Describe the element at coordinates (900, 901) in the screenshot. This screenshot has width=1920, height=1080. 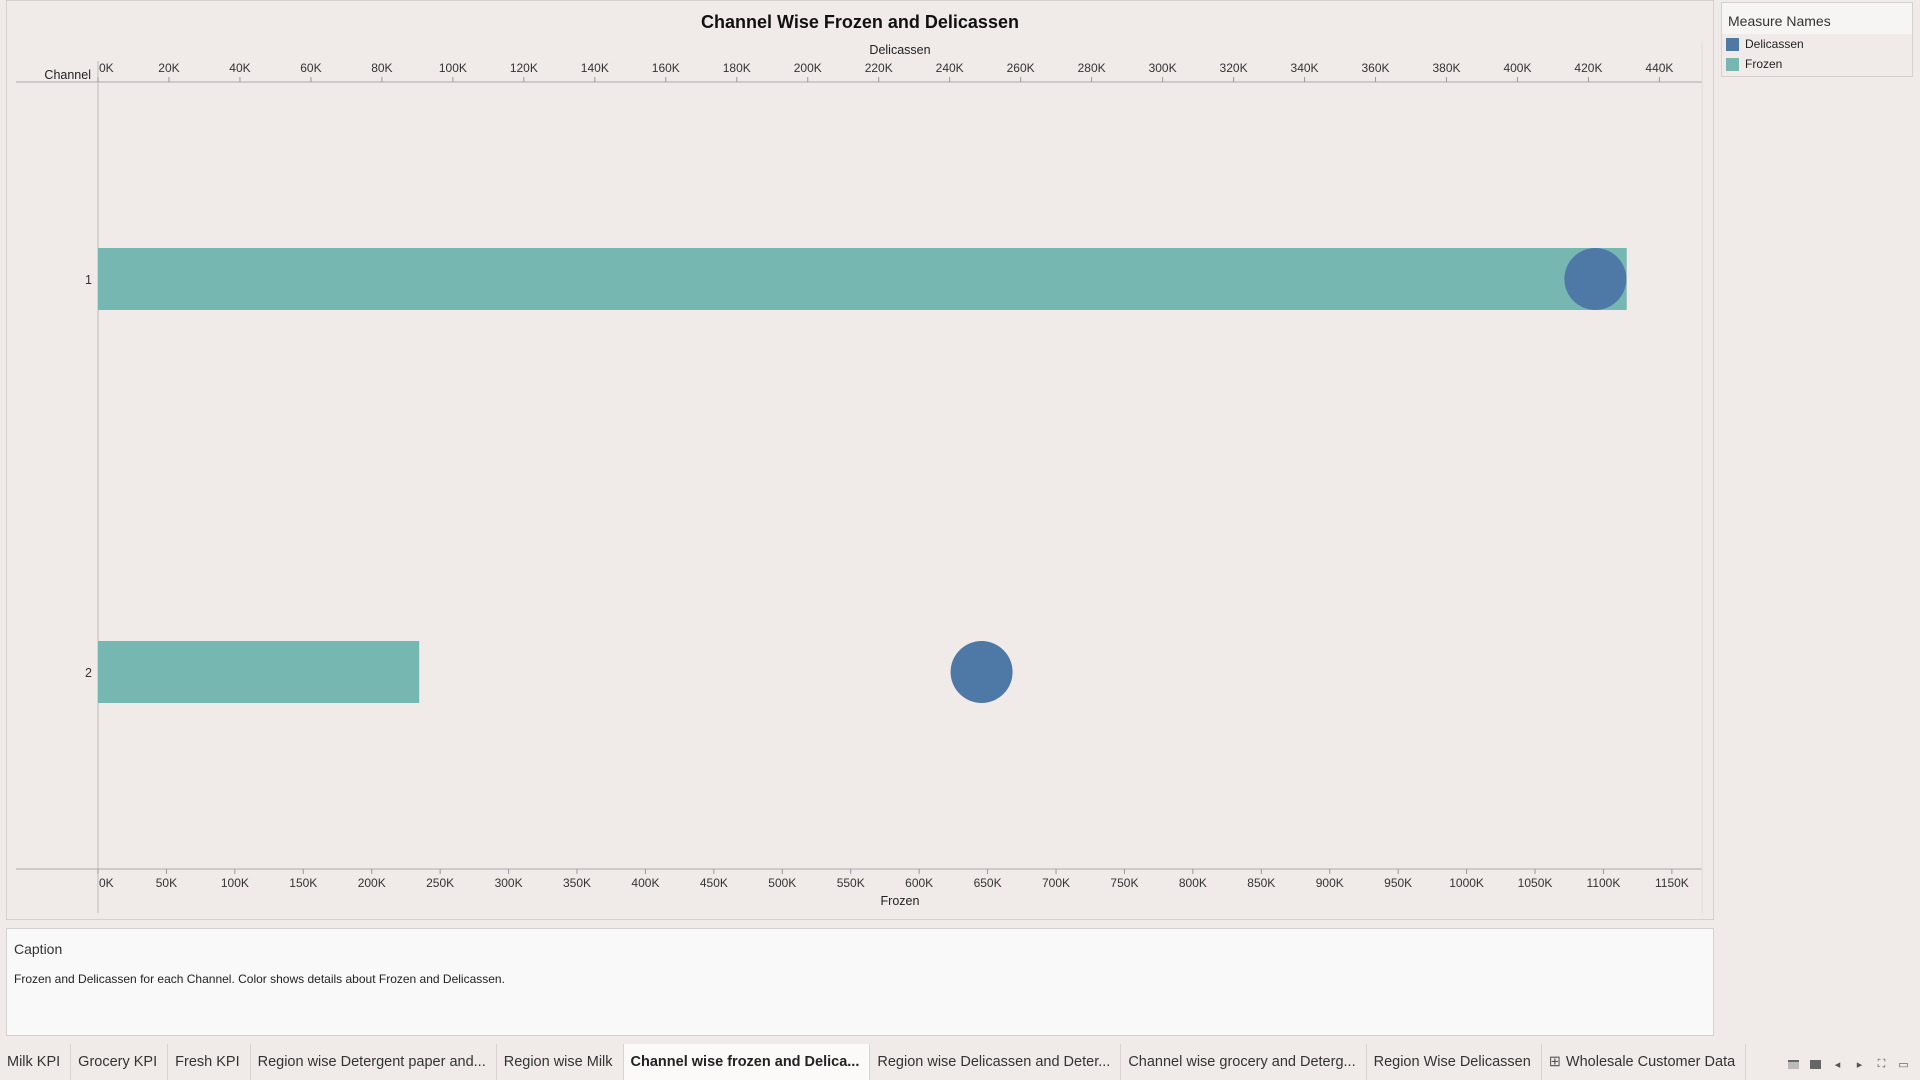
I see `bottom-axis-title: Frozen` at that location.